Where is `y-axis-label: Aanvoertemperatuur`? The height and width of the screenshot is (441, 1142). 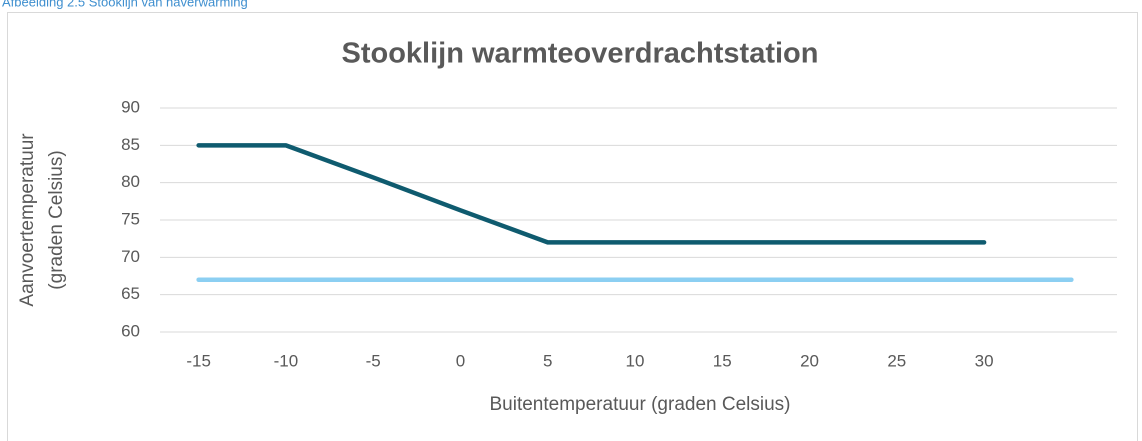
y-axis-label: Aanvoertemperatuur is located at coordinates (27, 220).